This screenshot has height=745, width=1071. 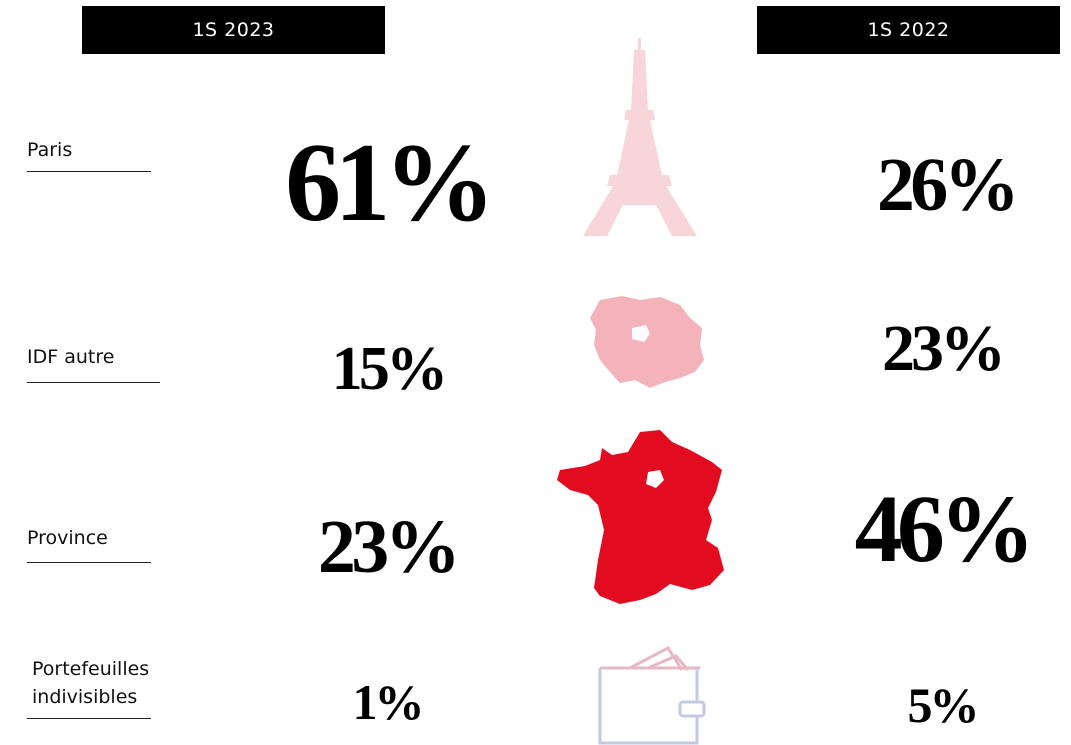 I want to click on value-2023: 1%, so click(x=388, y=702).